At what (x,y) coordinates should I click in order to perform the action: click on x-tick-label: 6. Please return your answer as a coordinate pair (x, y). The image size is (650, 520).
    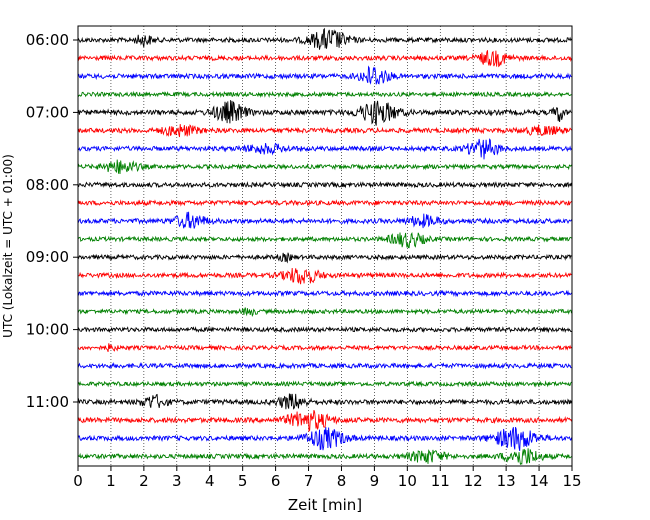
    Looking at the image, I should click on (276, 481).